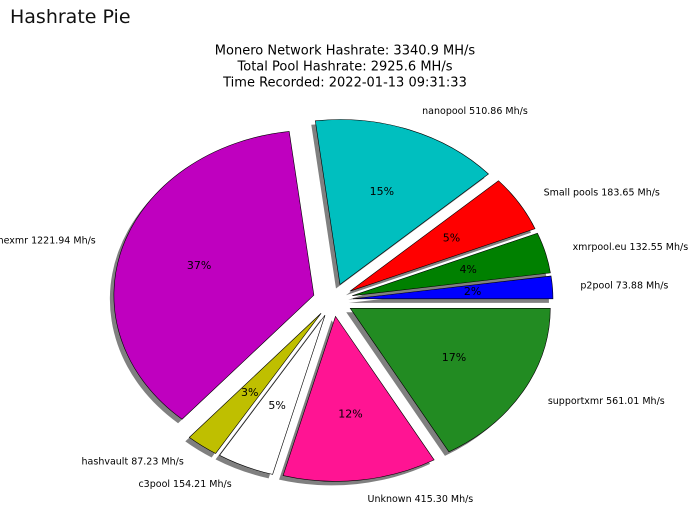 Image resolution: width=700 pixels, height=513 pixels. What do you see at coordinates (606, 401) in the screenshot?
I see `slice-label: supportxmr 561.01 Mh/s` at bounding box center [606, 401].